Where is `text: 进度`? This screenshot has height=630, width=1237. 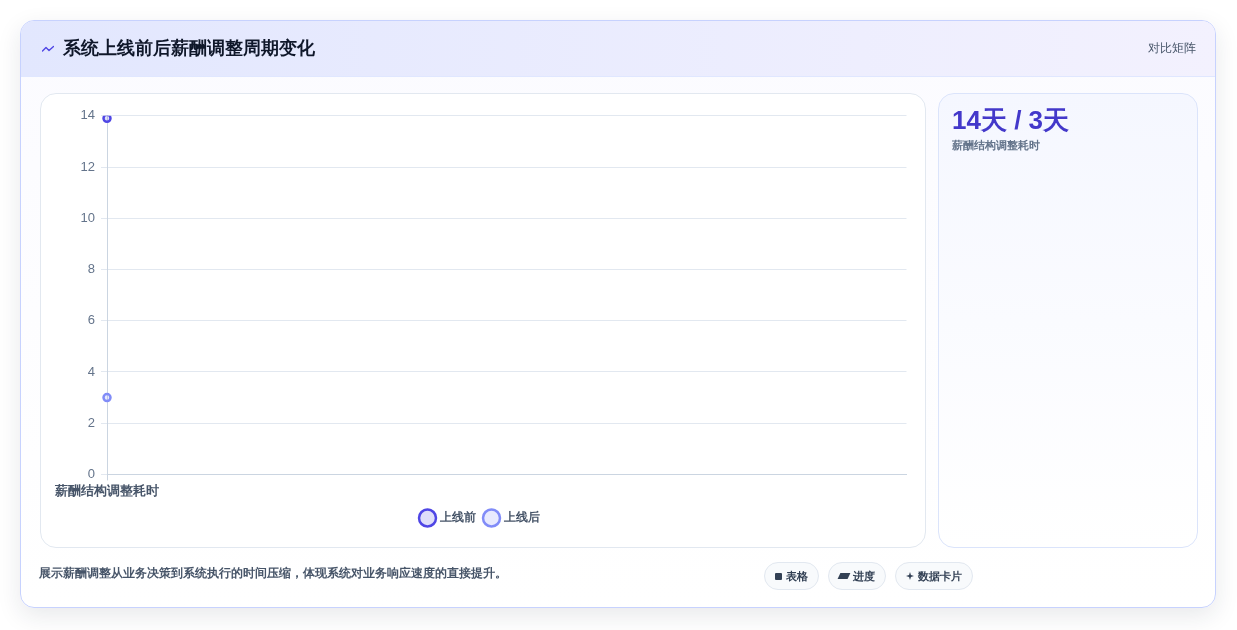
text: 进度 is located at coordinates (864, 576).